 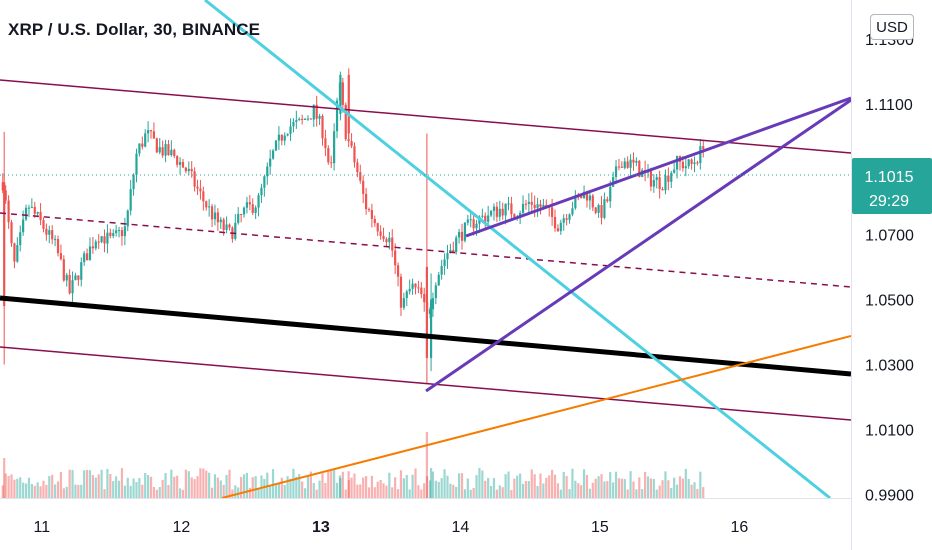 I want to click on wedge-upper-line, so click(x=658, y=167).